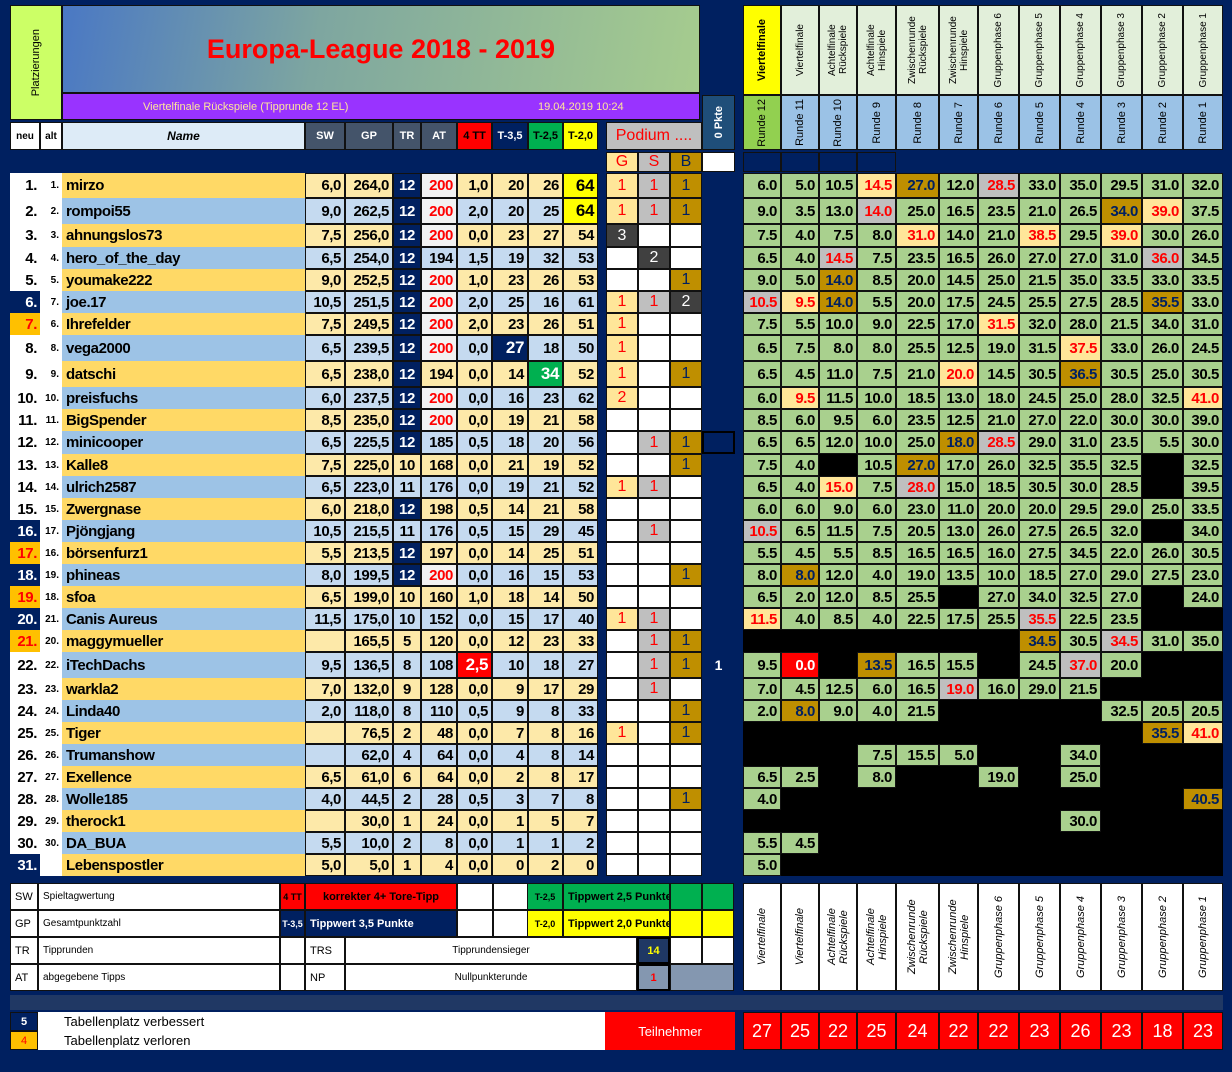 The image size is (1232, 1072). Describe the element at coordinates (510, 136) in the screenshot. I see `col-header-t35: T-3,5` at that location.